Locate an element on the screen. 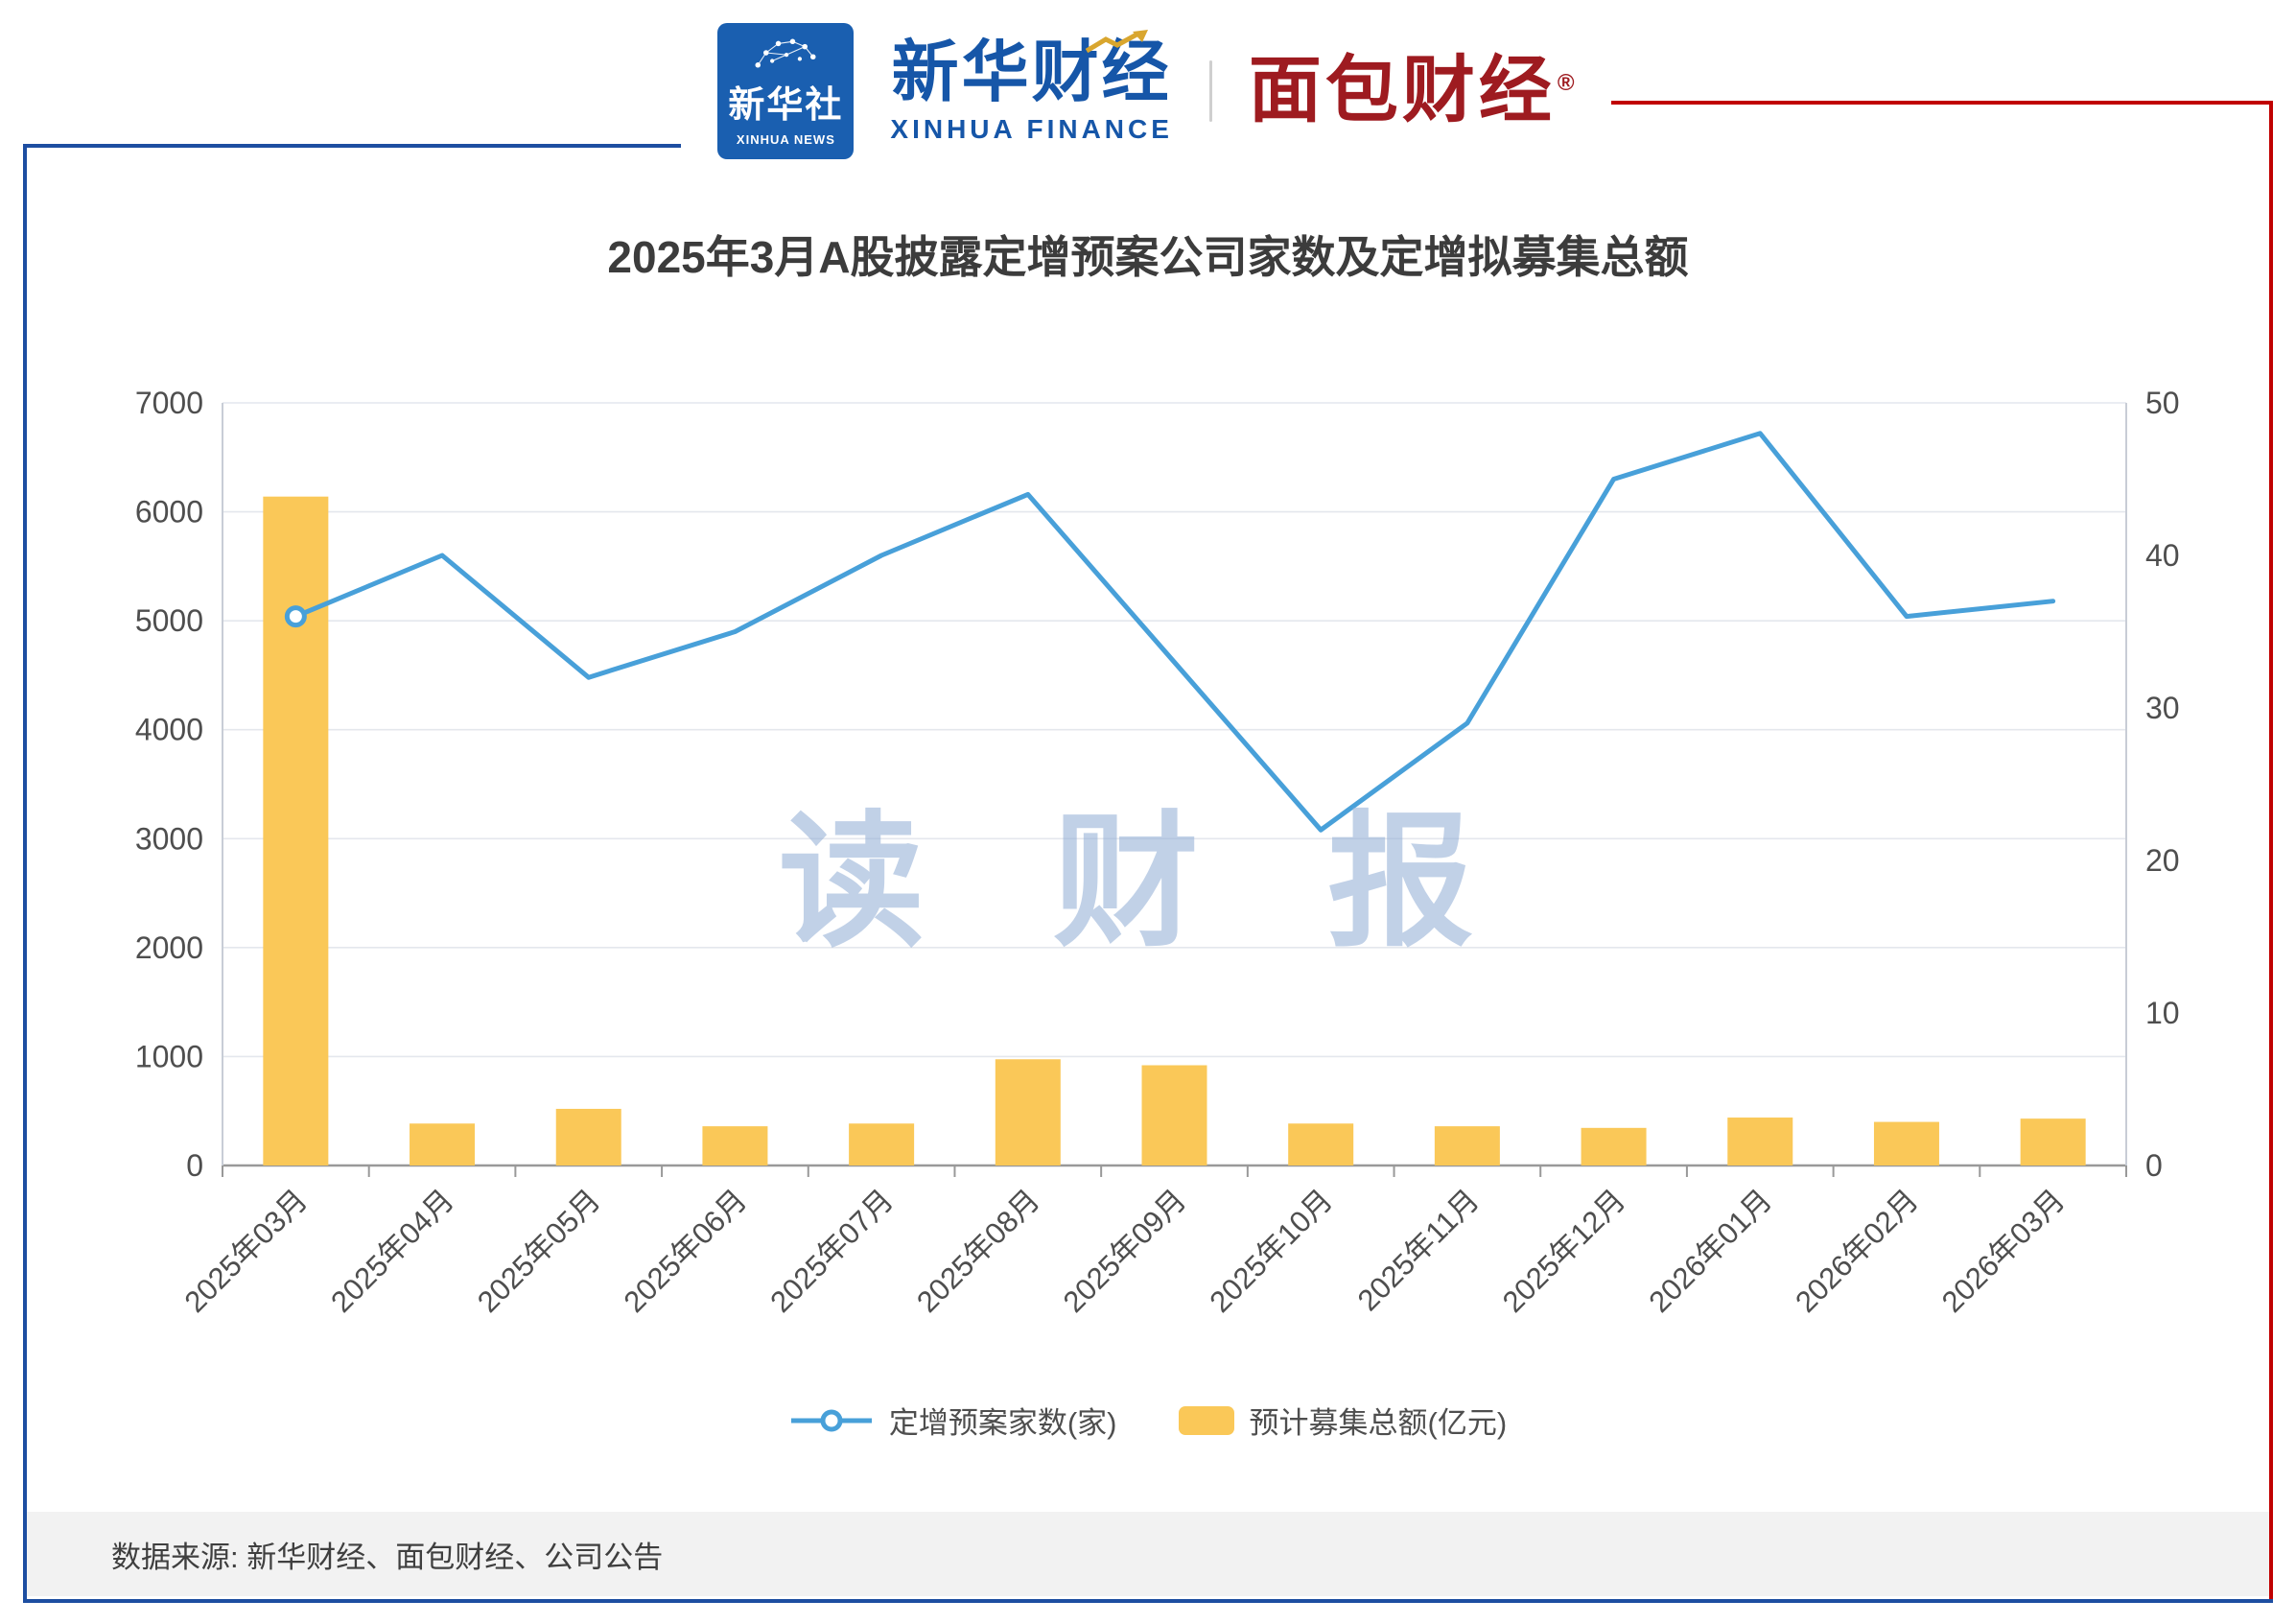 Image resolution: width=2296 pixels, height=1624 pixels. x-axis-label: 2025年04月 is located at coordinates (392, 1251).